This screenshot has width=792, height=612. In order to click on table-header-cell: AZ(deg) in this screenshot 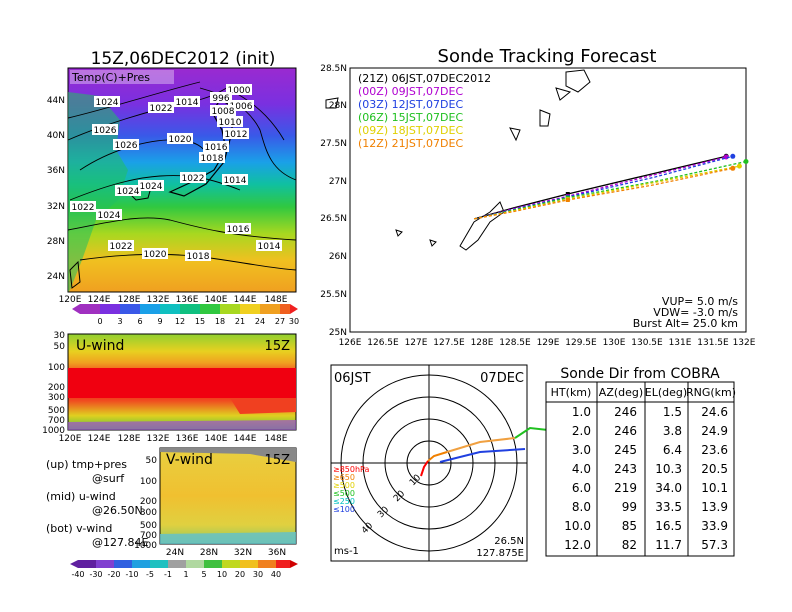, I will do `click(621, 392)`.